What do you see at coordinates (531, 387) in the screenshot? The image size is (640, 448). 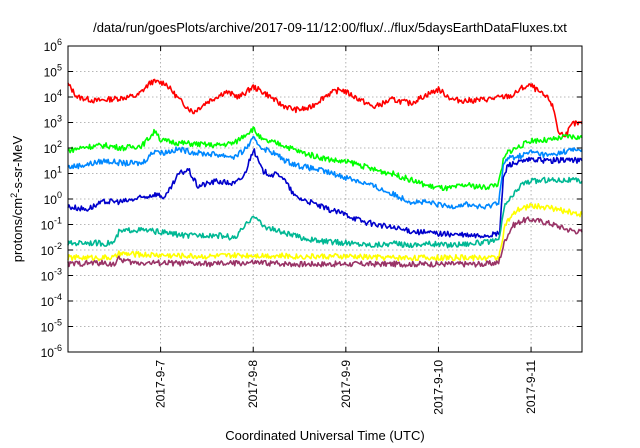 I see `x-tick-label: 2017-9-11` at bounding box center [531, 387].